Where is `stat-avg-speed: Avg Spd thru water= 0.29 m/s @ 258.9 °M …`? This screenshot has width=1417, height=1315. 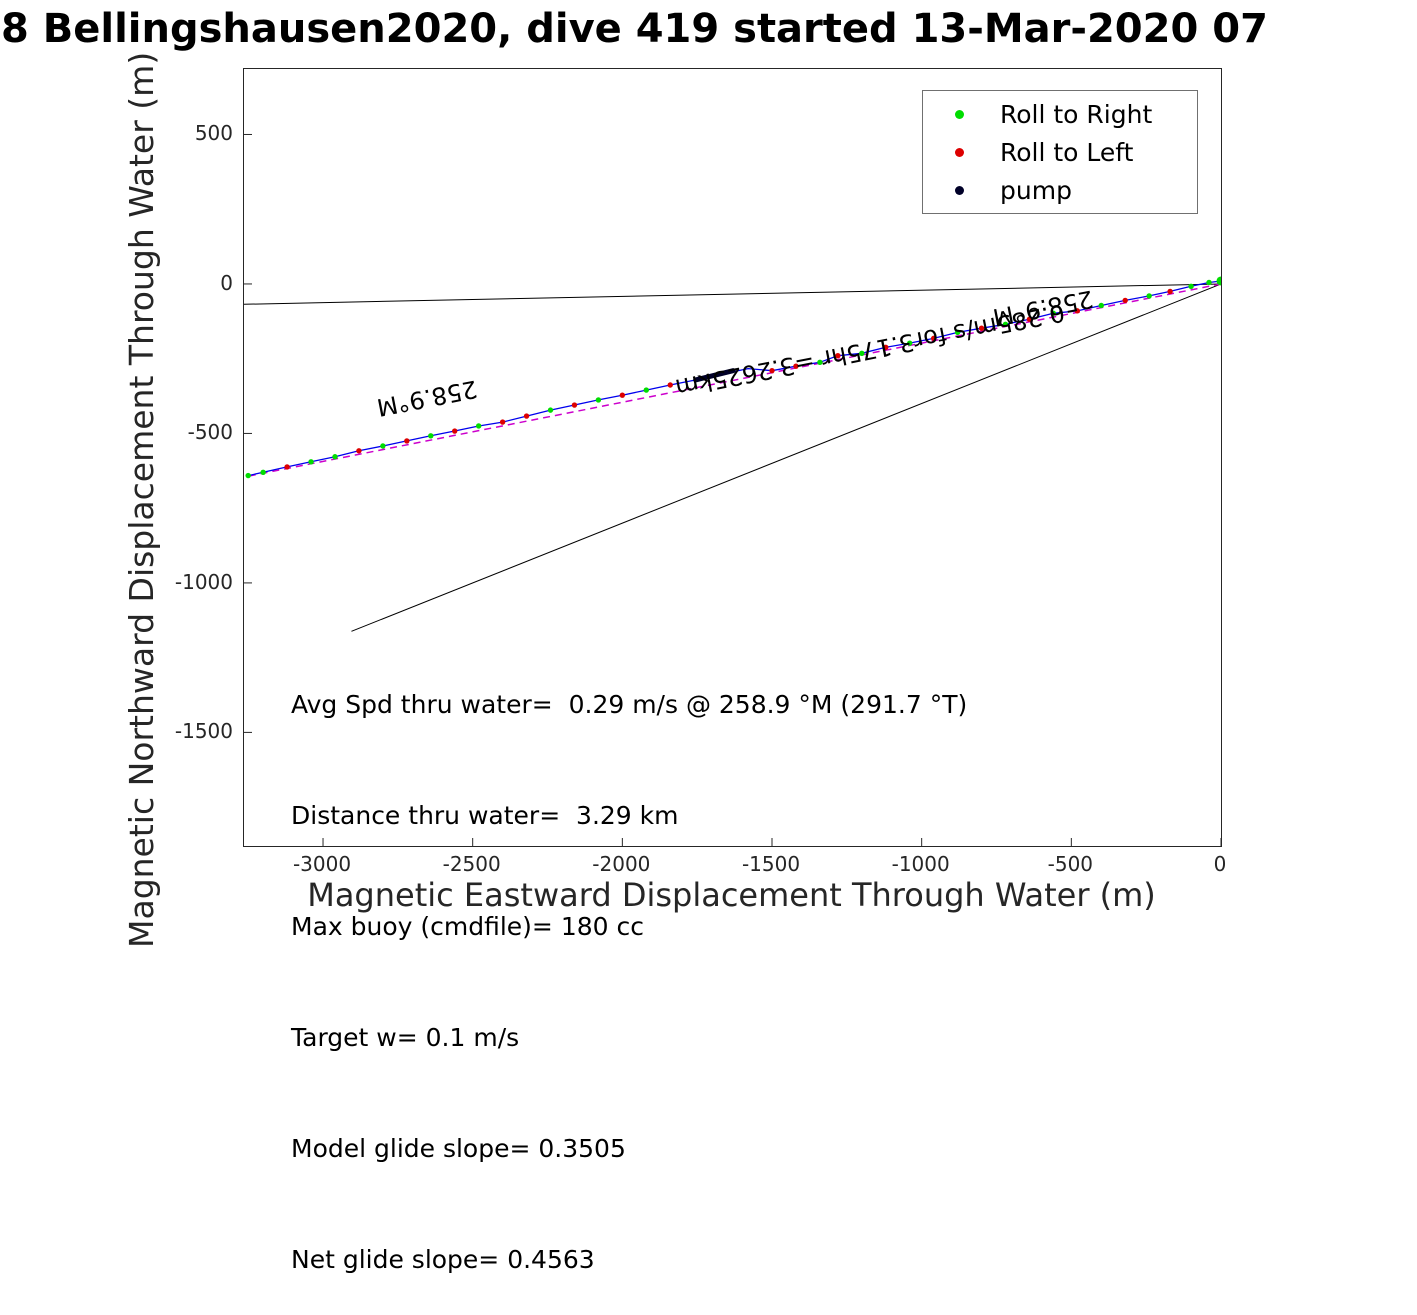
stat-avg-speed: Avg Spd thru water= 0.29 m/s @ 258.9 °M … is located at coordinates (629, 704).